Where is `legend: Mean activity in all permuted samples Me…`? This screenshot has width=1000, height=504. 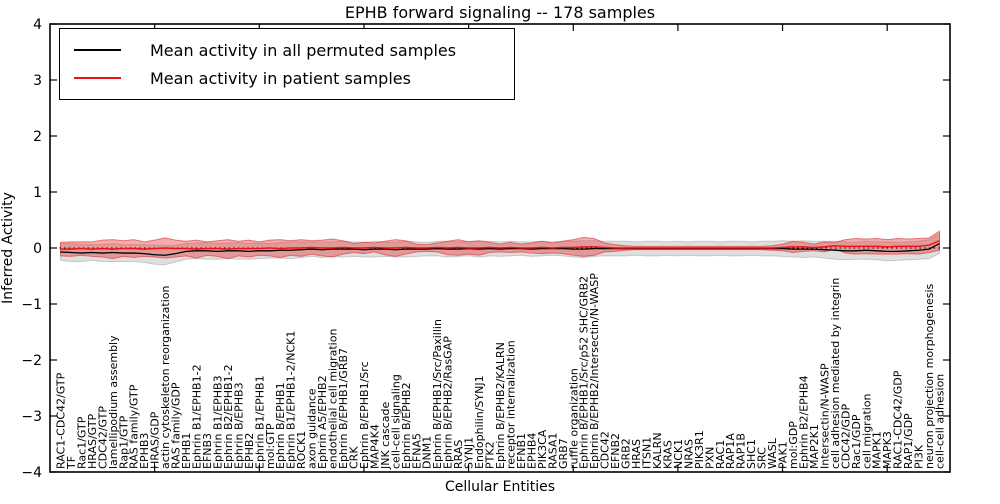 legend: Mean activity in all permuted samples Me… is located at coordinates (287, 64).